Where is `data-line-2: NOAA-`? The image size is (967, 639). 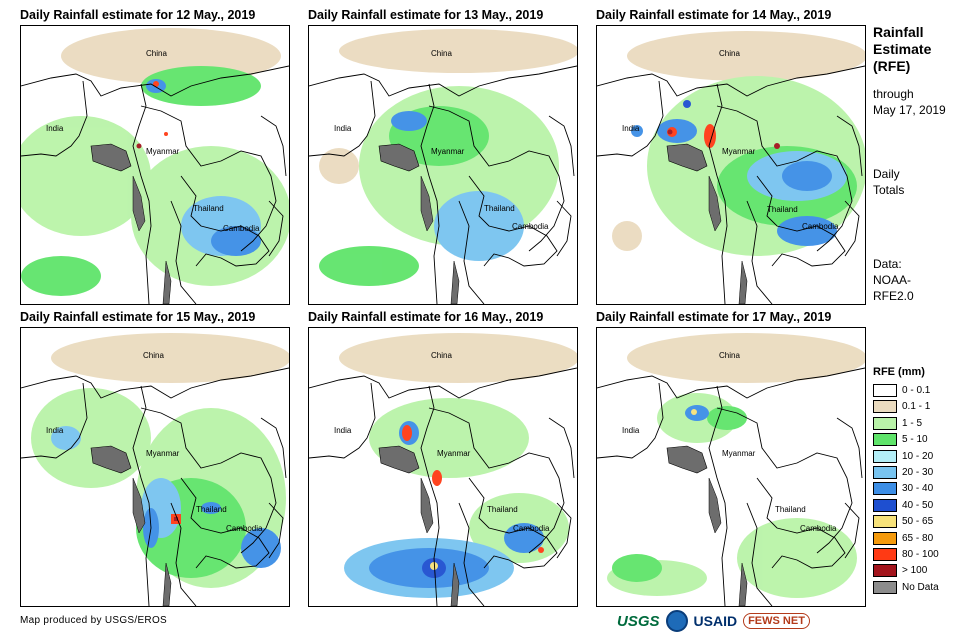
data-line-2: NOAA- is located at coordinates (892, 280).